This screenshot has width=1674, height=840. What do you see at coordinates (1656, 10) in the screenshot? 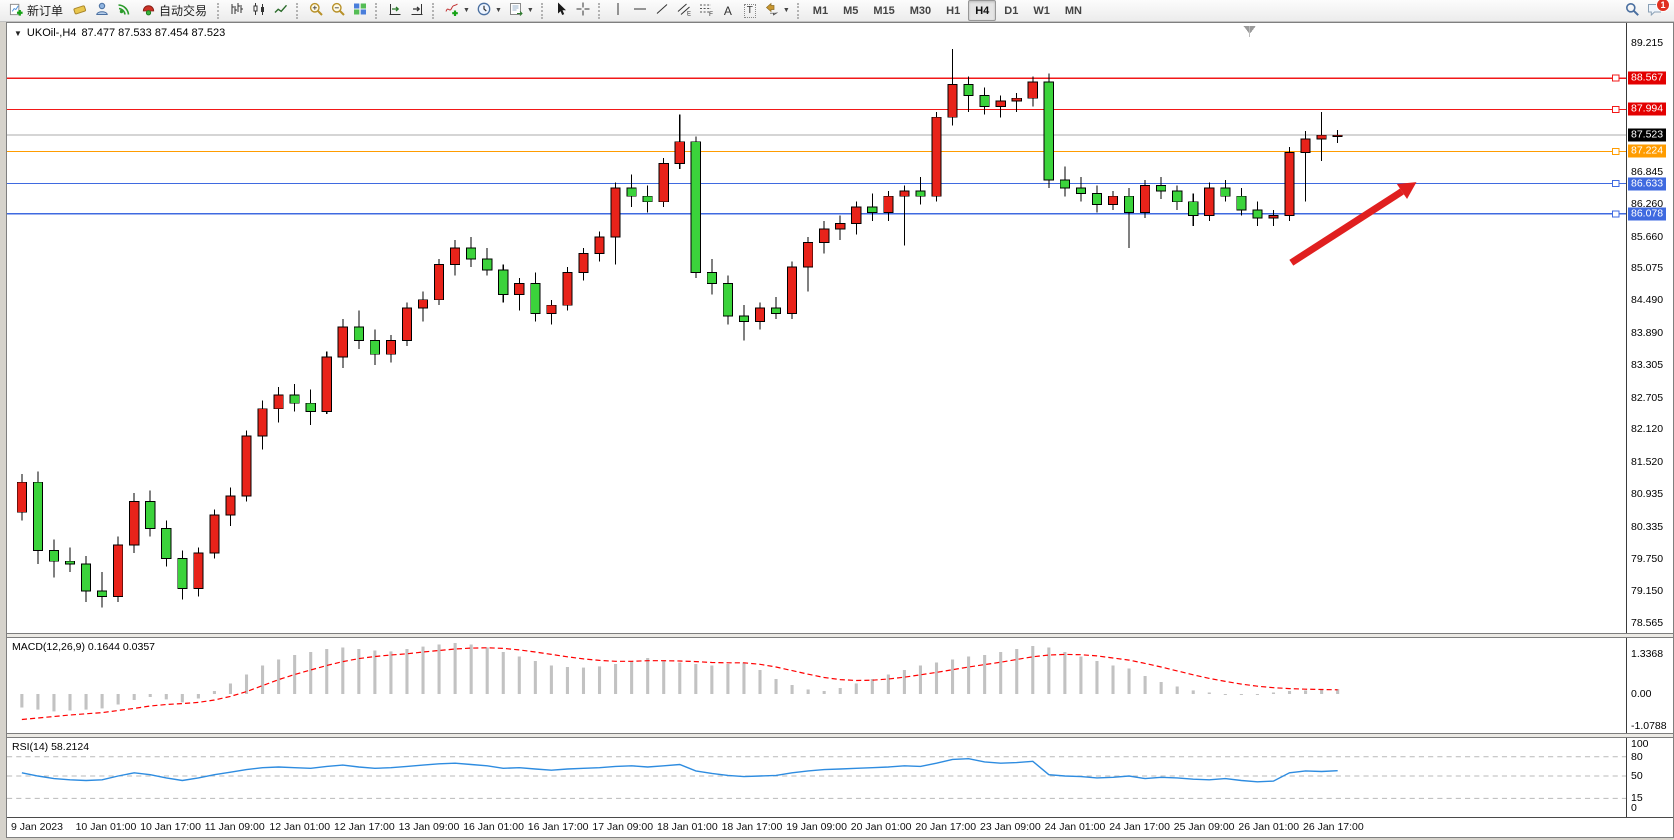
I see `notifications-button: 1` at bounding box center [1656, 10].